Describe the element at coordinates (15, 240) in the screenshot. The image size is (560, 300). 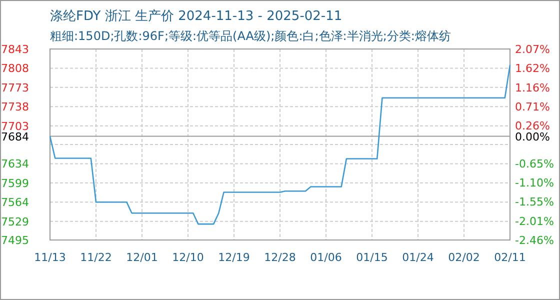
I see `y-tick-label: 7495` at that location.